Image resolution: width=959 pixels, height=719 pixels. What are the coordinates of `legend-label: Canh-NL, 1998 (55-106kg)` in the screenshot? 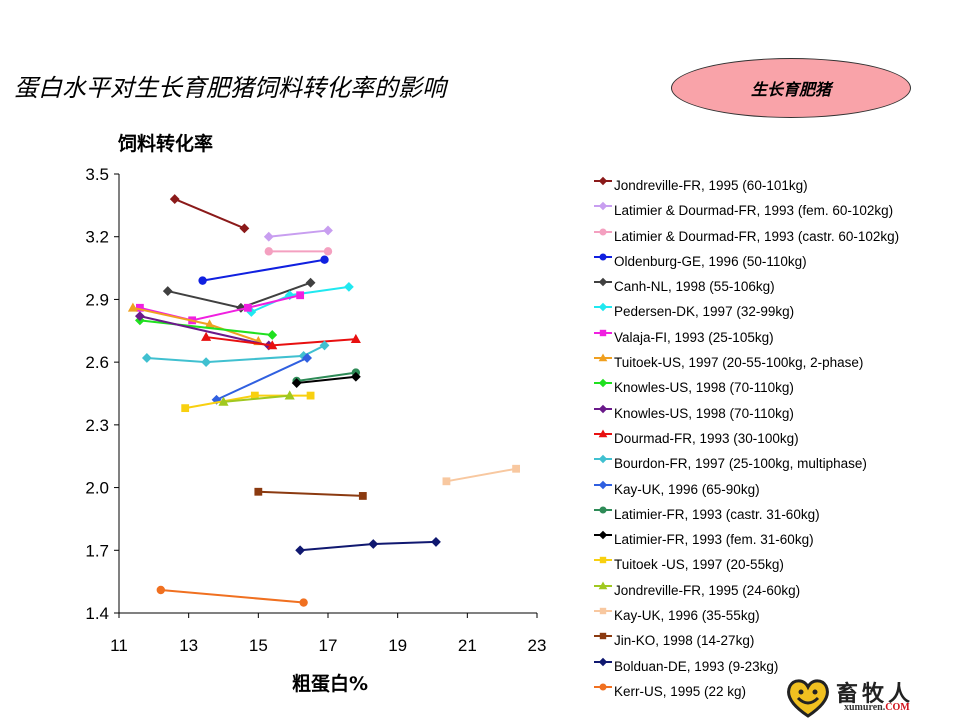 It's located at (694, 287).